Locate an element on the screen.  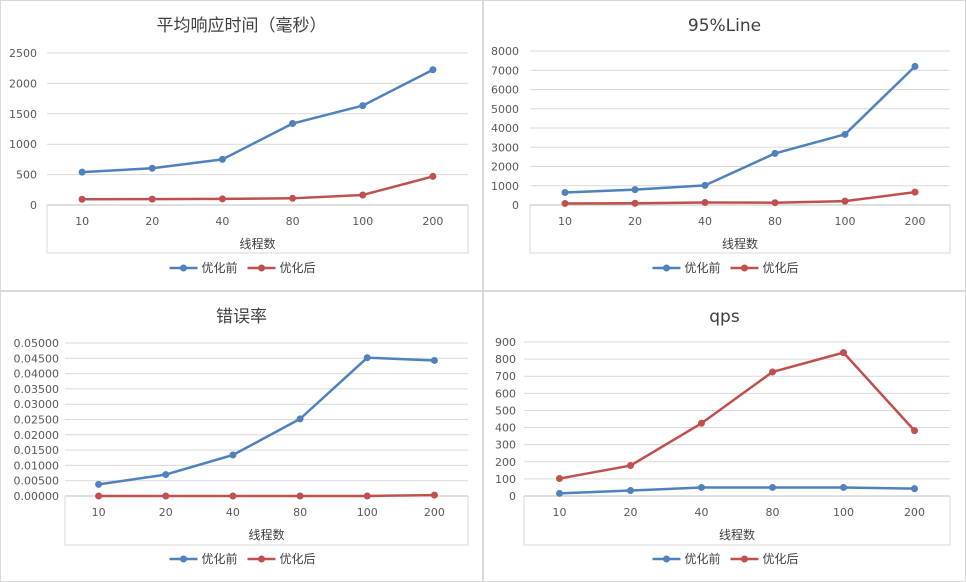
y-tick-label: 0.01500 is located at coordinates (37, 450).